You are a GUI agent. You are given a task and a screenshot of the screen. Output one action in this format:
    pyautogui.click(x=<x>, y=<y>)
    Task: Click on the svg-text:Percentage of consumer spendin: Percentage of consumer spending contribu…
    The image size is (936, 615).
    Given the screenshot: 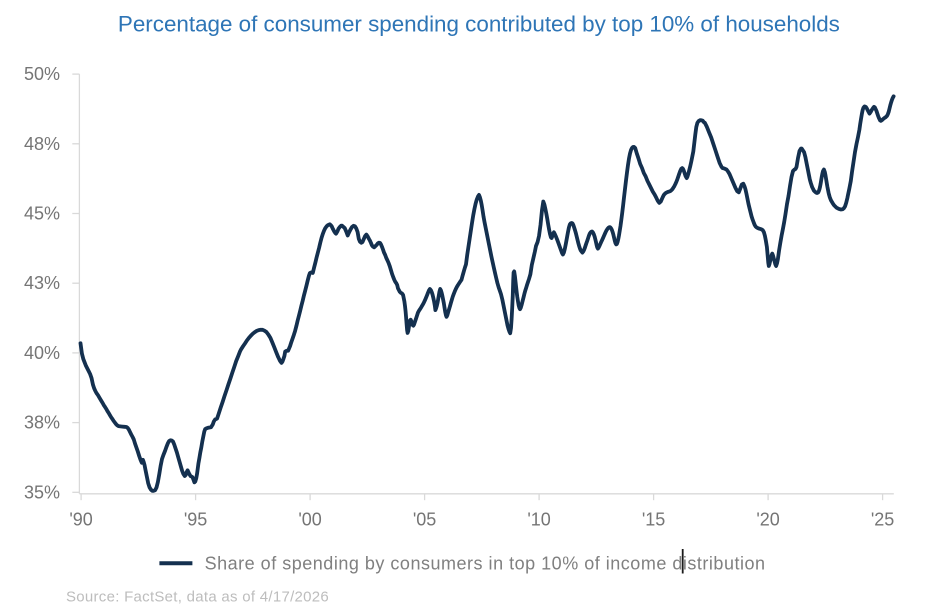 What is the action you would take?
    pyautogui.click(x=479, y=23)
    